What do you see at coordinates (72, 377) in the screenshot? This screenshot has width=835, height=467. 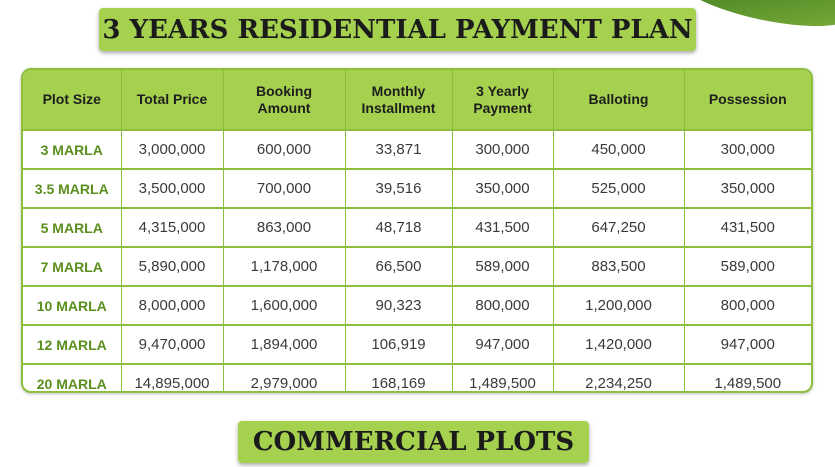 I see `plot-size-cell: 20 MARLA` at bounding box center [72, 377].